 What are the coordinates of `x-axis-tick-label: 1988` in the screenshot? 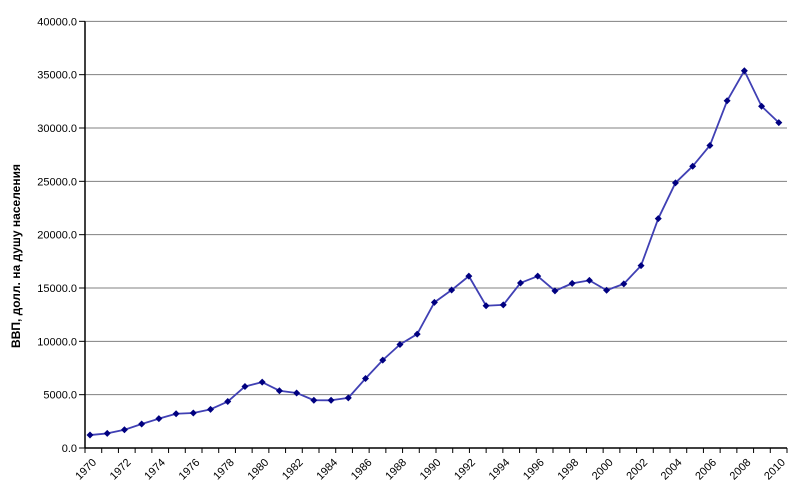 It's located at (396, 470).